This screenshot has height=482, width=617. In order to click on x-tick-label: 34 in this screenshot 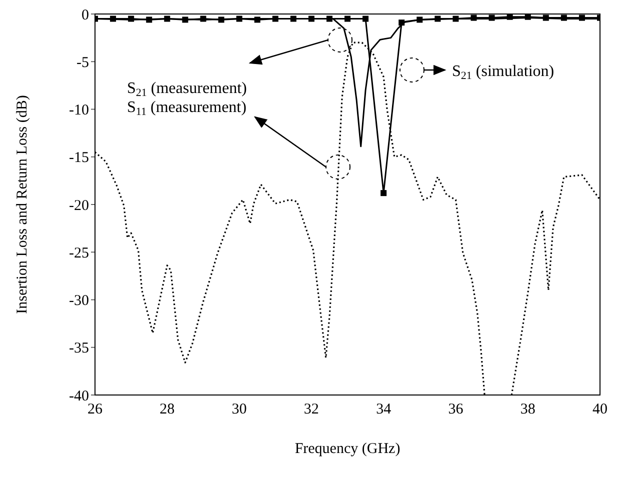, I will do `click(384, 410)`.